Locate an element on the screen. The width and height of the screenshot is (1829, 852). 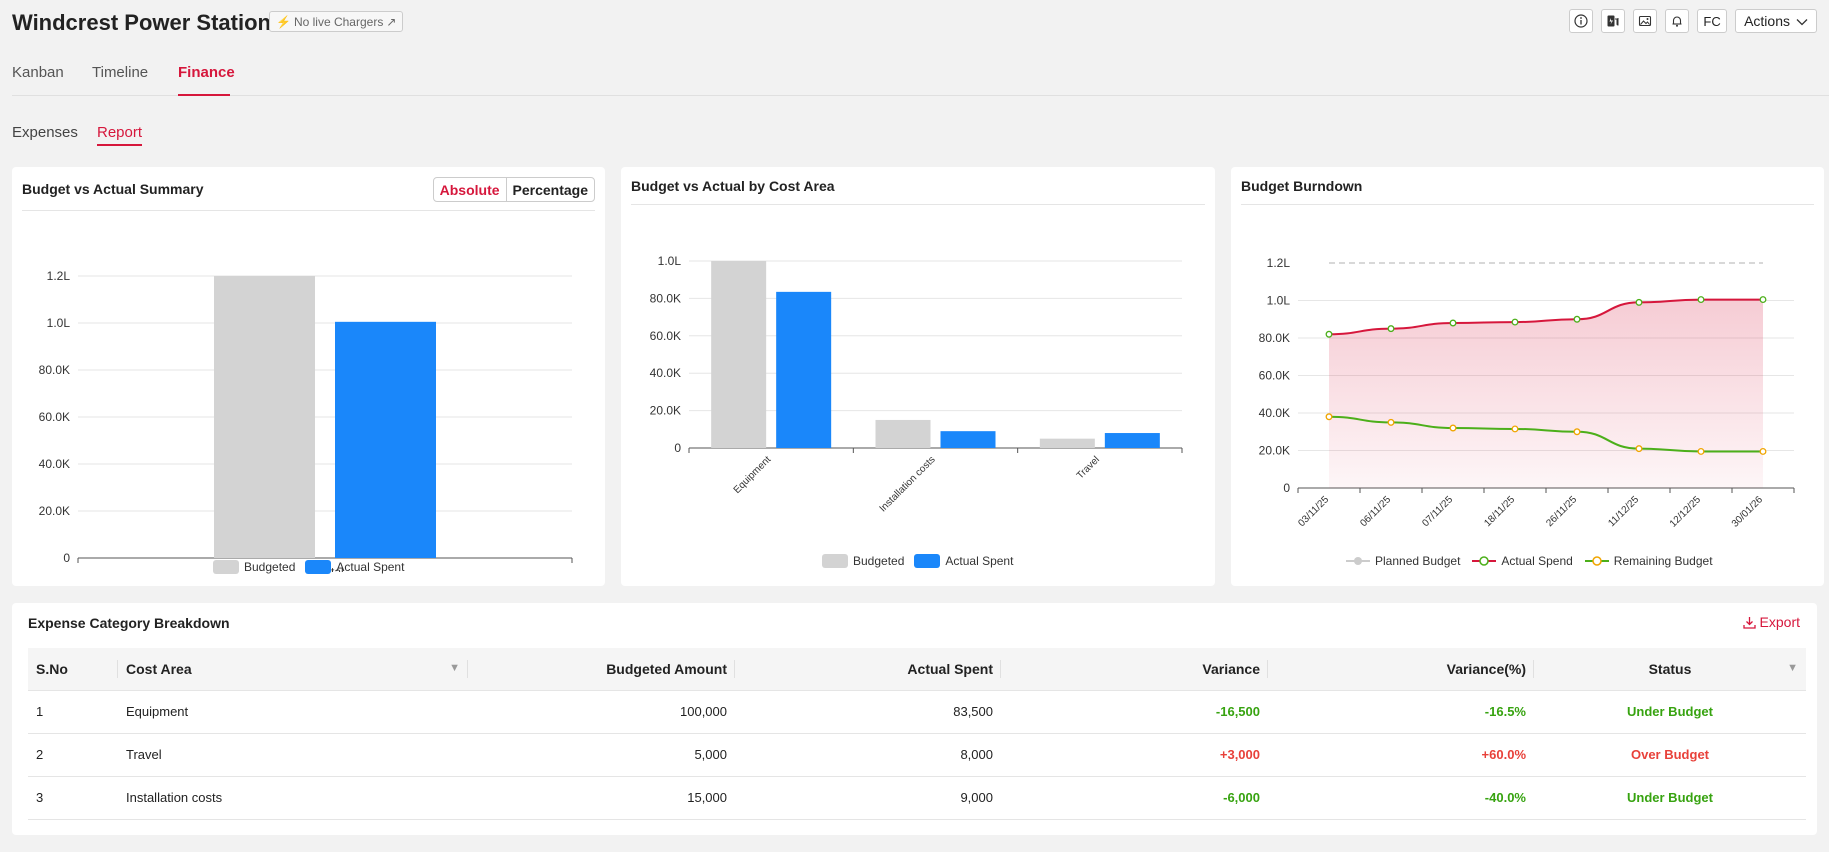
legend-remaining: Remaining Budget is located at coordinates (1648, 561).